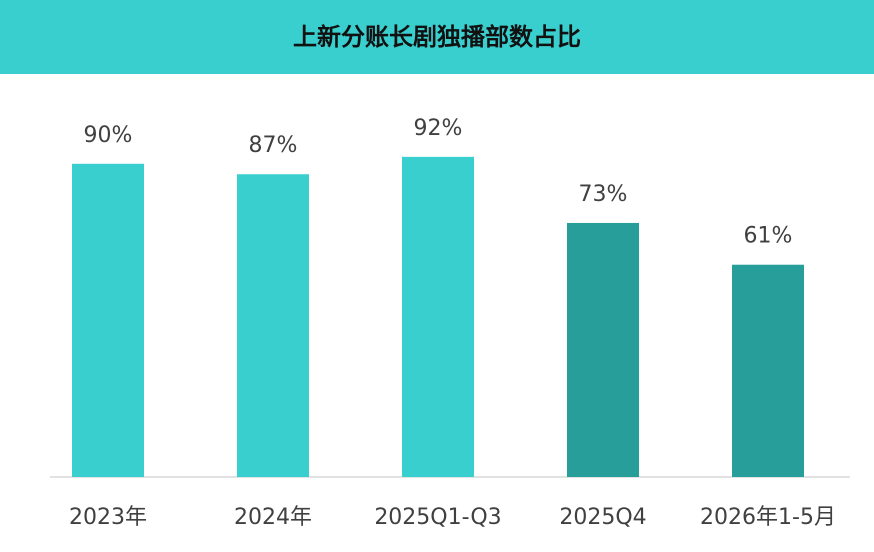 This screenshot has width=874, height=552. What do you see at coordinates (438, 128) in the screenshot?
I see `value-label: 92%` at bounding box center [438, 128].